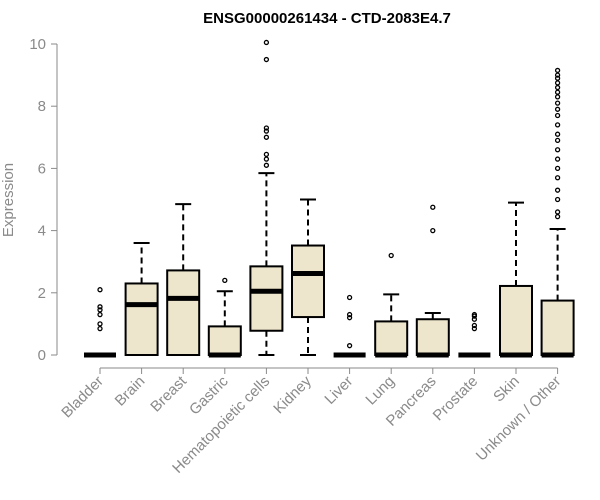 This screenshot has width=600, height=500. I want to click on box-pancreas, so click(432, 281).